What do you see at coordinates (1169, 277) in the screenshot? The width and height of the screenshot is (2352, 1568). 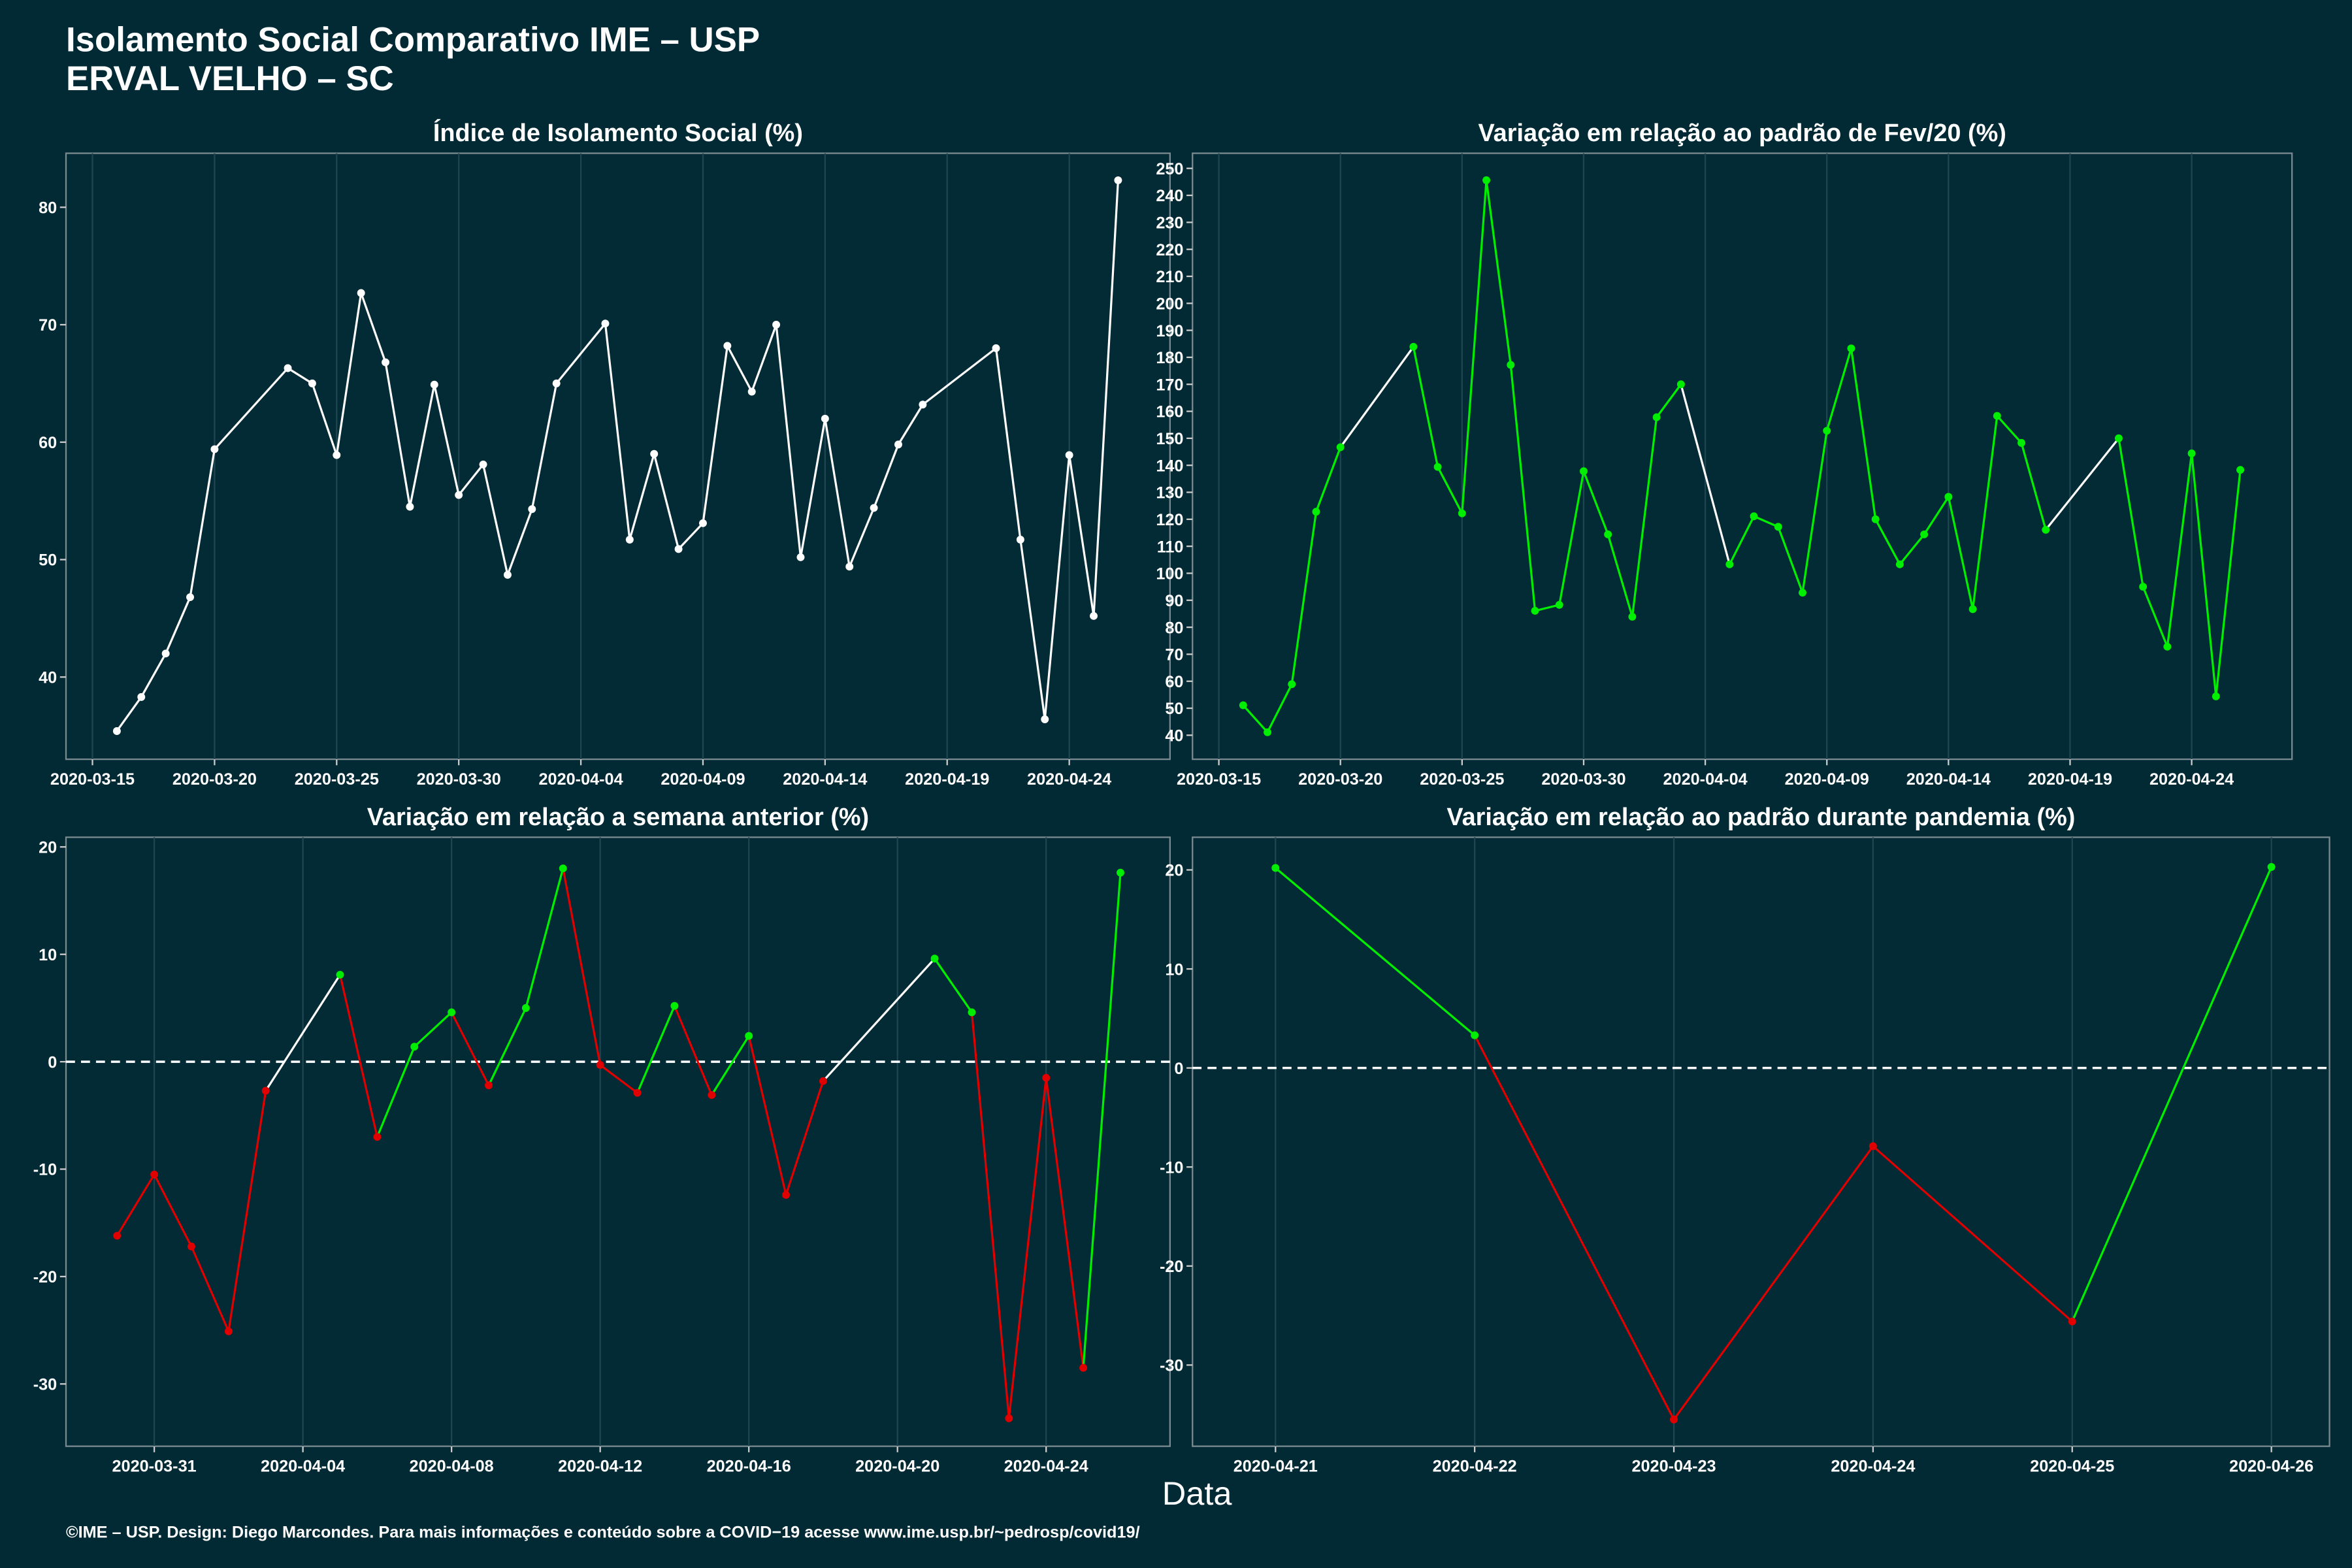 I see `y-tick-label: 210` at bounding box center [1169, 277].